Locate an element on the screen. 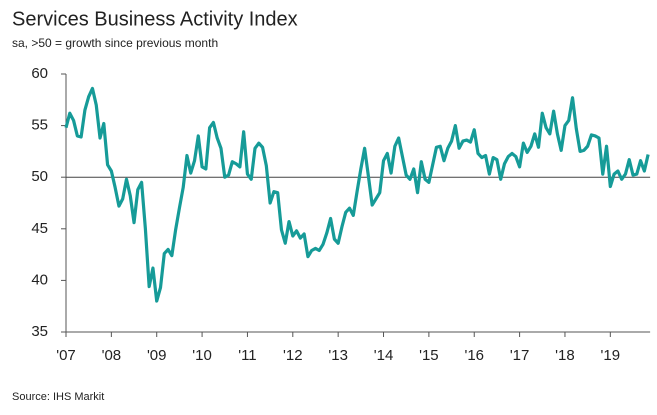  x-tick-label: '09 is located at coordinates (157, 355).